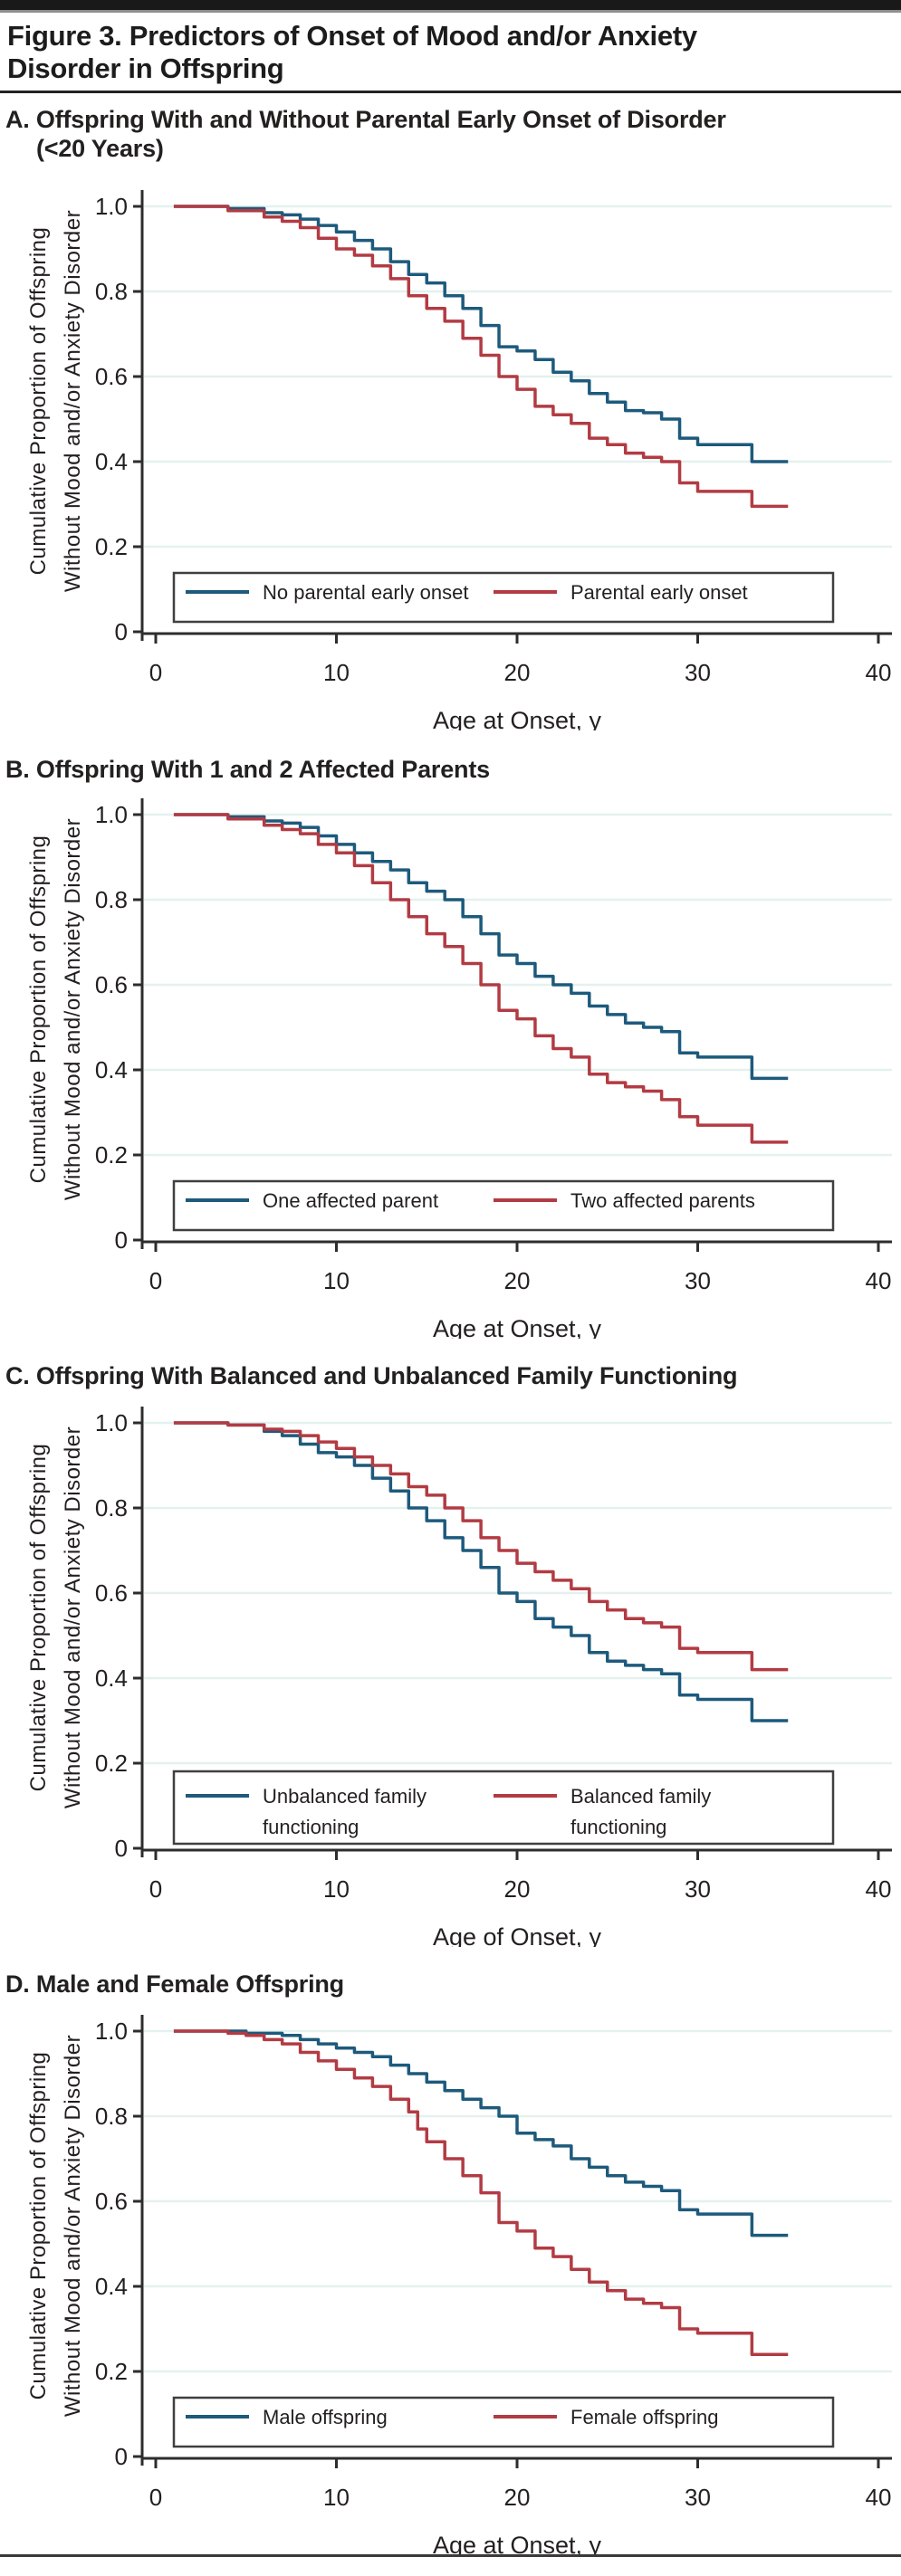  I want to click on x-axis-title: Age of Onset, y, so click(517, 1935).